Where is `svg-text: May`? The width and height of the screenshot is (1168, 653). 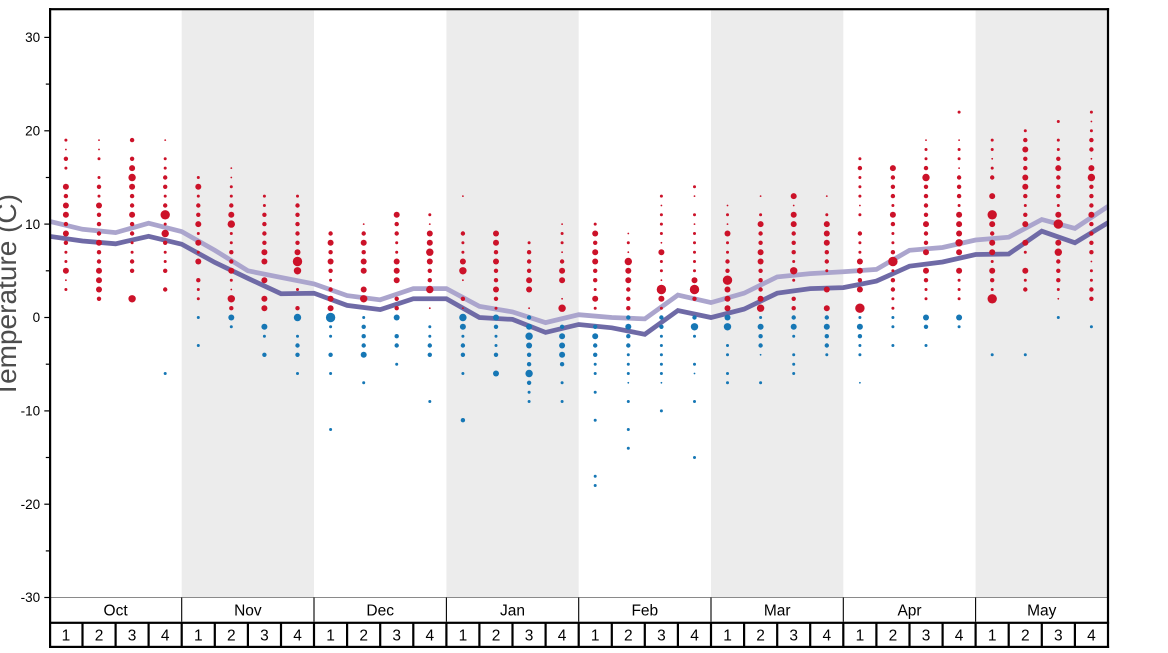
svg-text: May is located at coordinates (1042, 611).